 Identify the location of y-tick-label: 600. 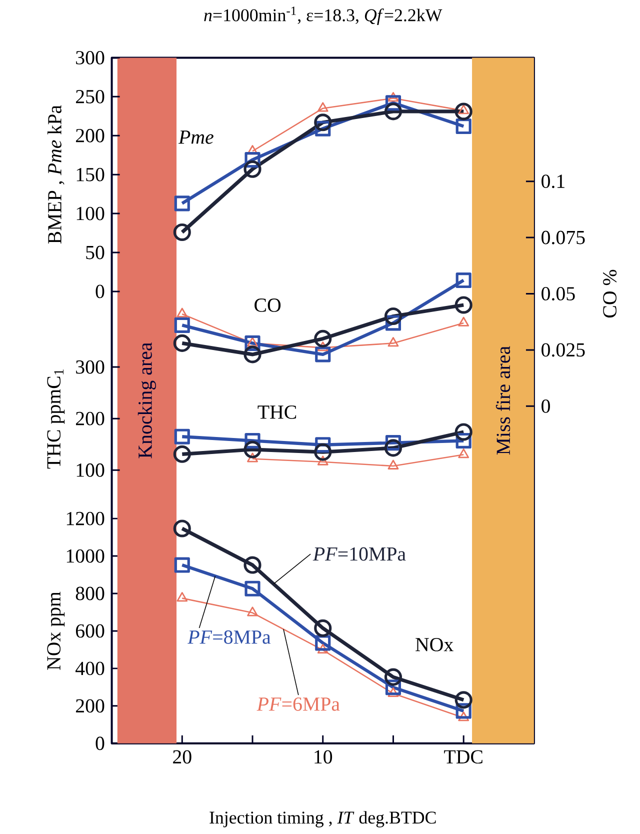
(90, 631).